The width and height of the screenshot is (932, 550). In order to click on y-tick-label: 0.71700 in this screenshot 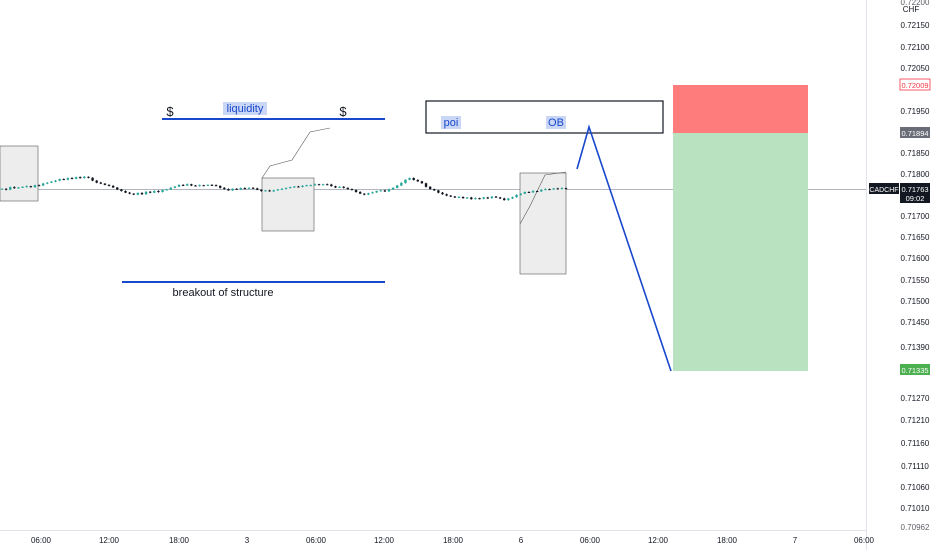, I will do `click(915, 216)`.